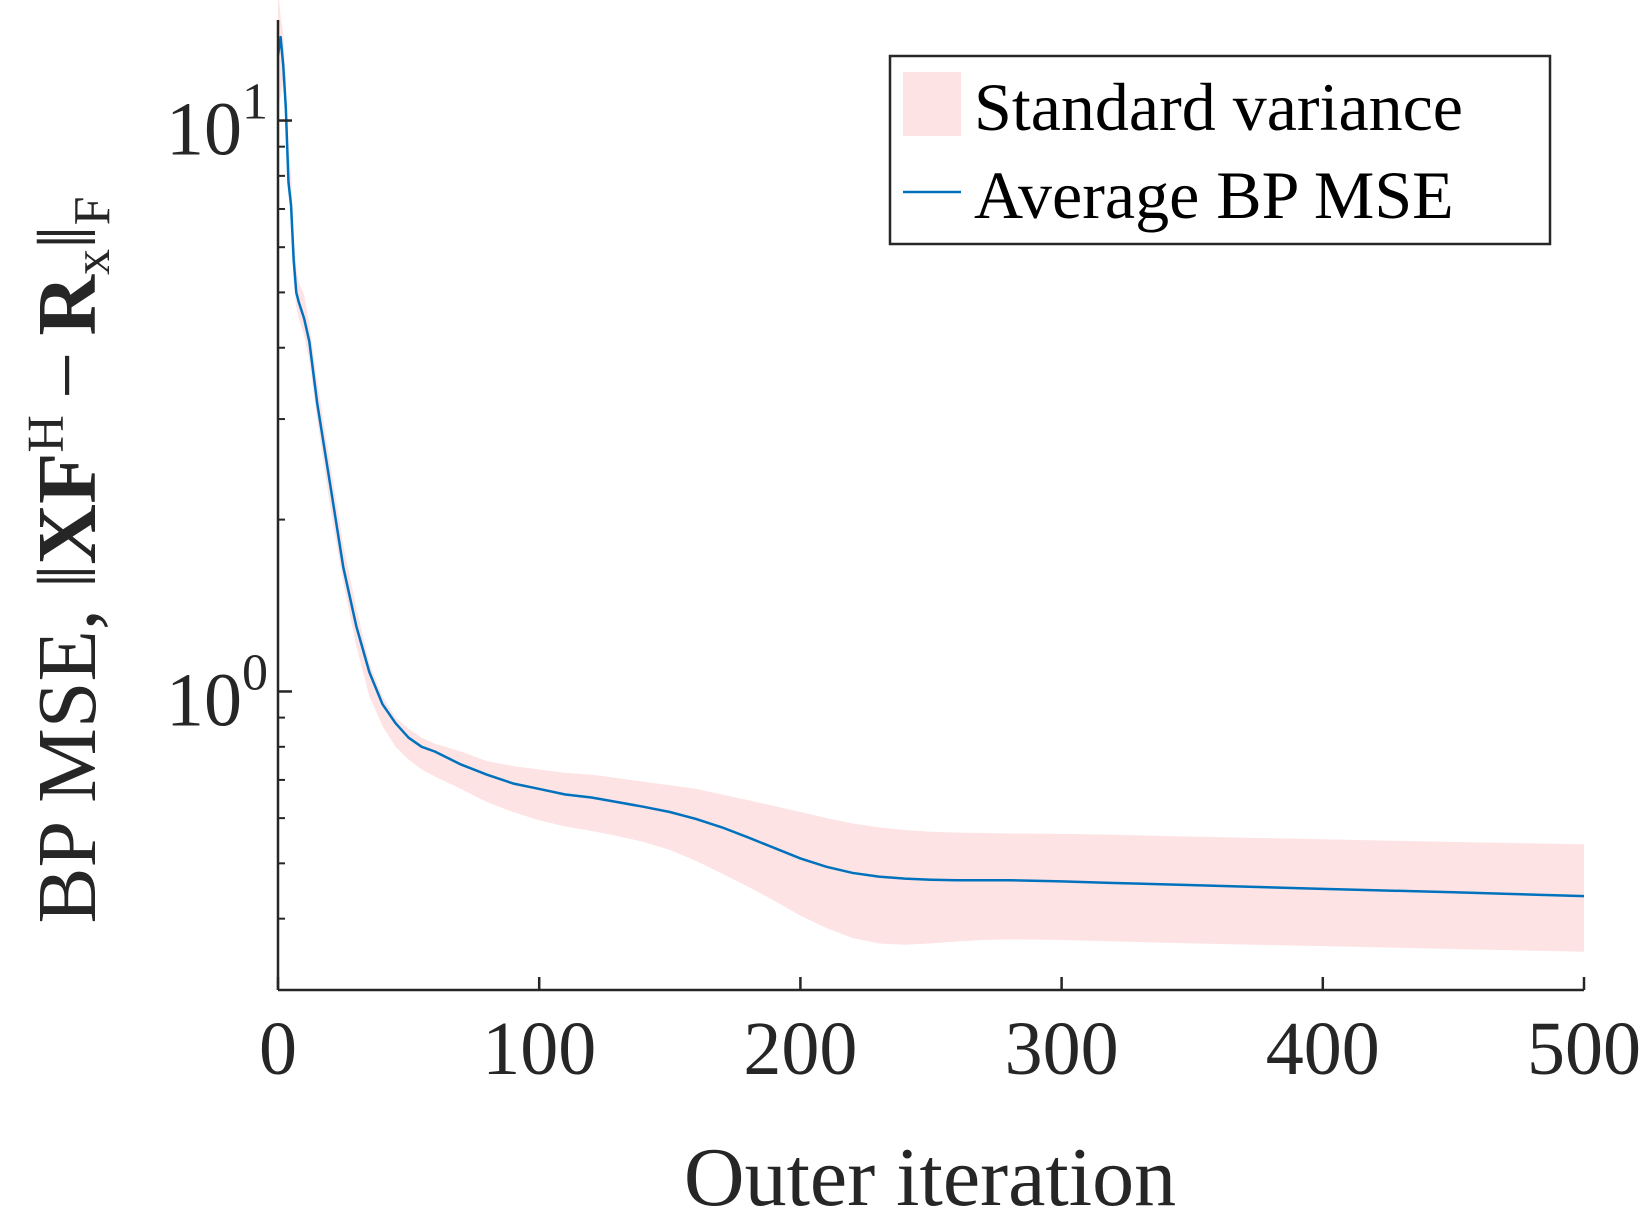 This screenshot has width=1648, height=1221. Describe the element at coordinates (217, 123) in the screenshot. I see `y-tick-label: 10¹` at that location.